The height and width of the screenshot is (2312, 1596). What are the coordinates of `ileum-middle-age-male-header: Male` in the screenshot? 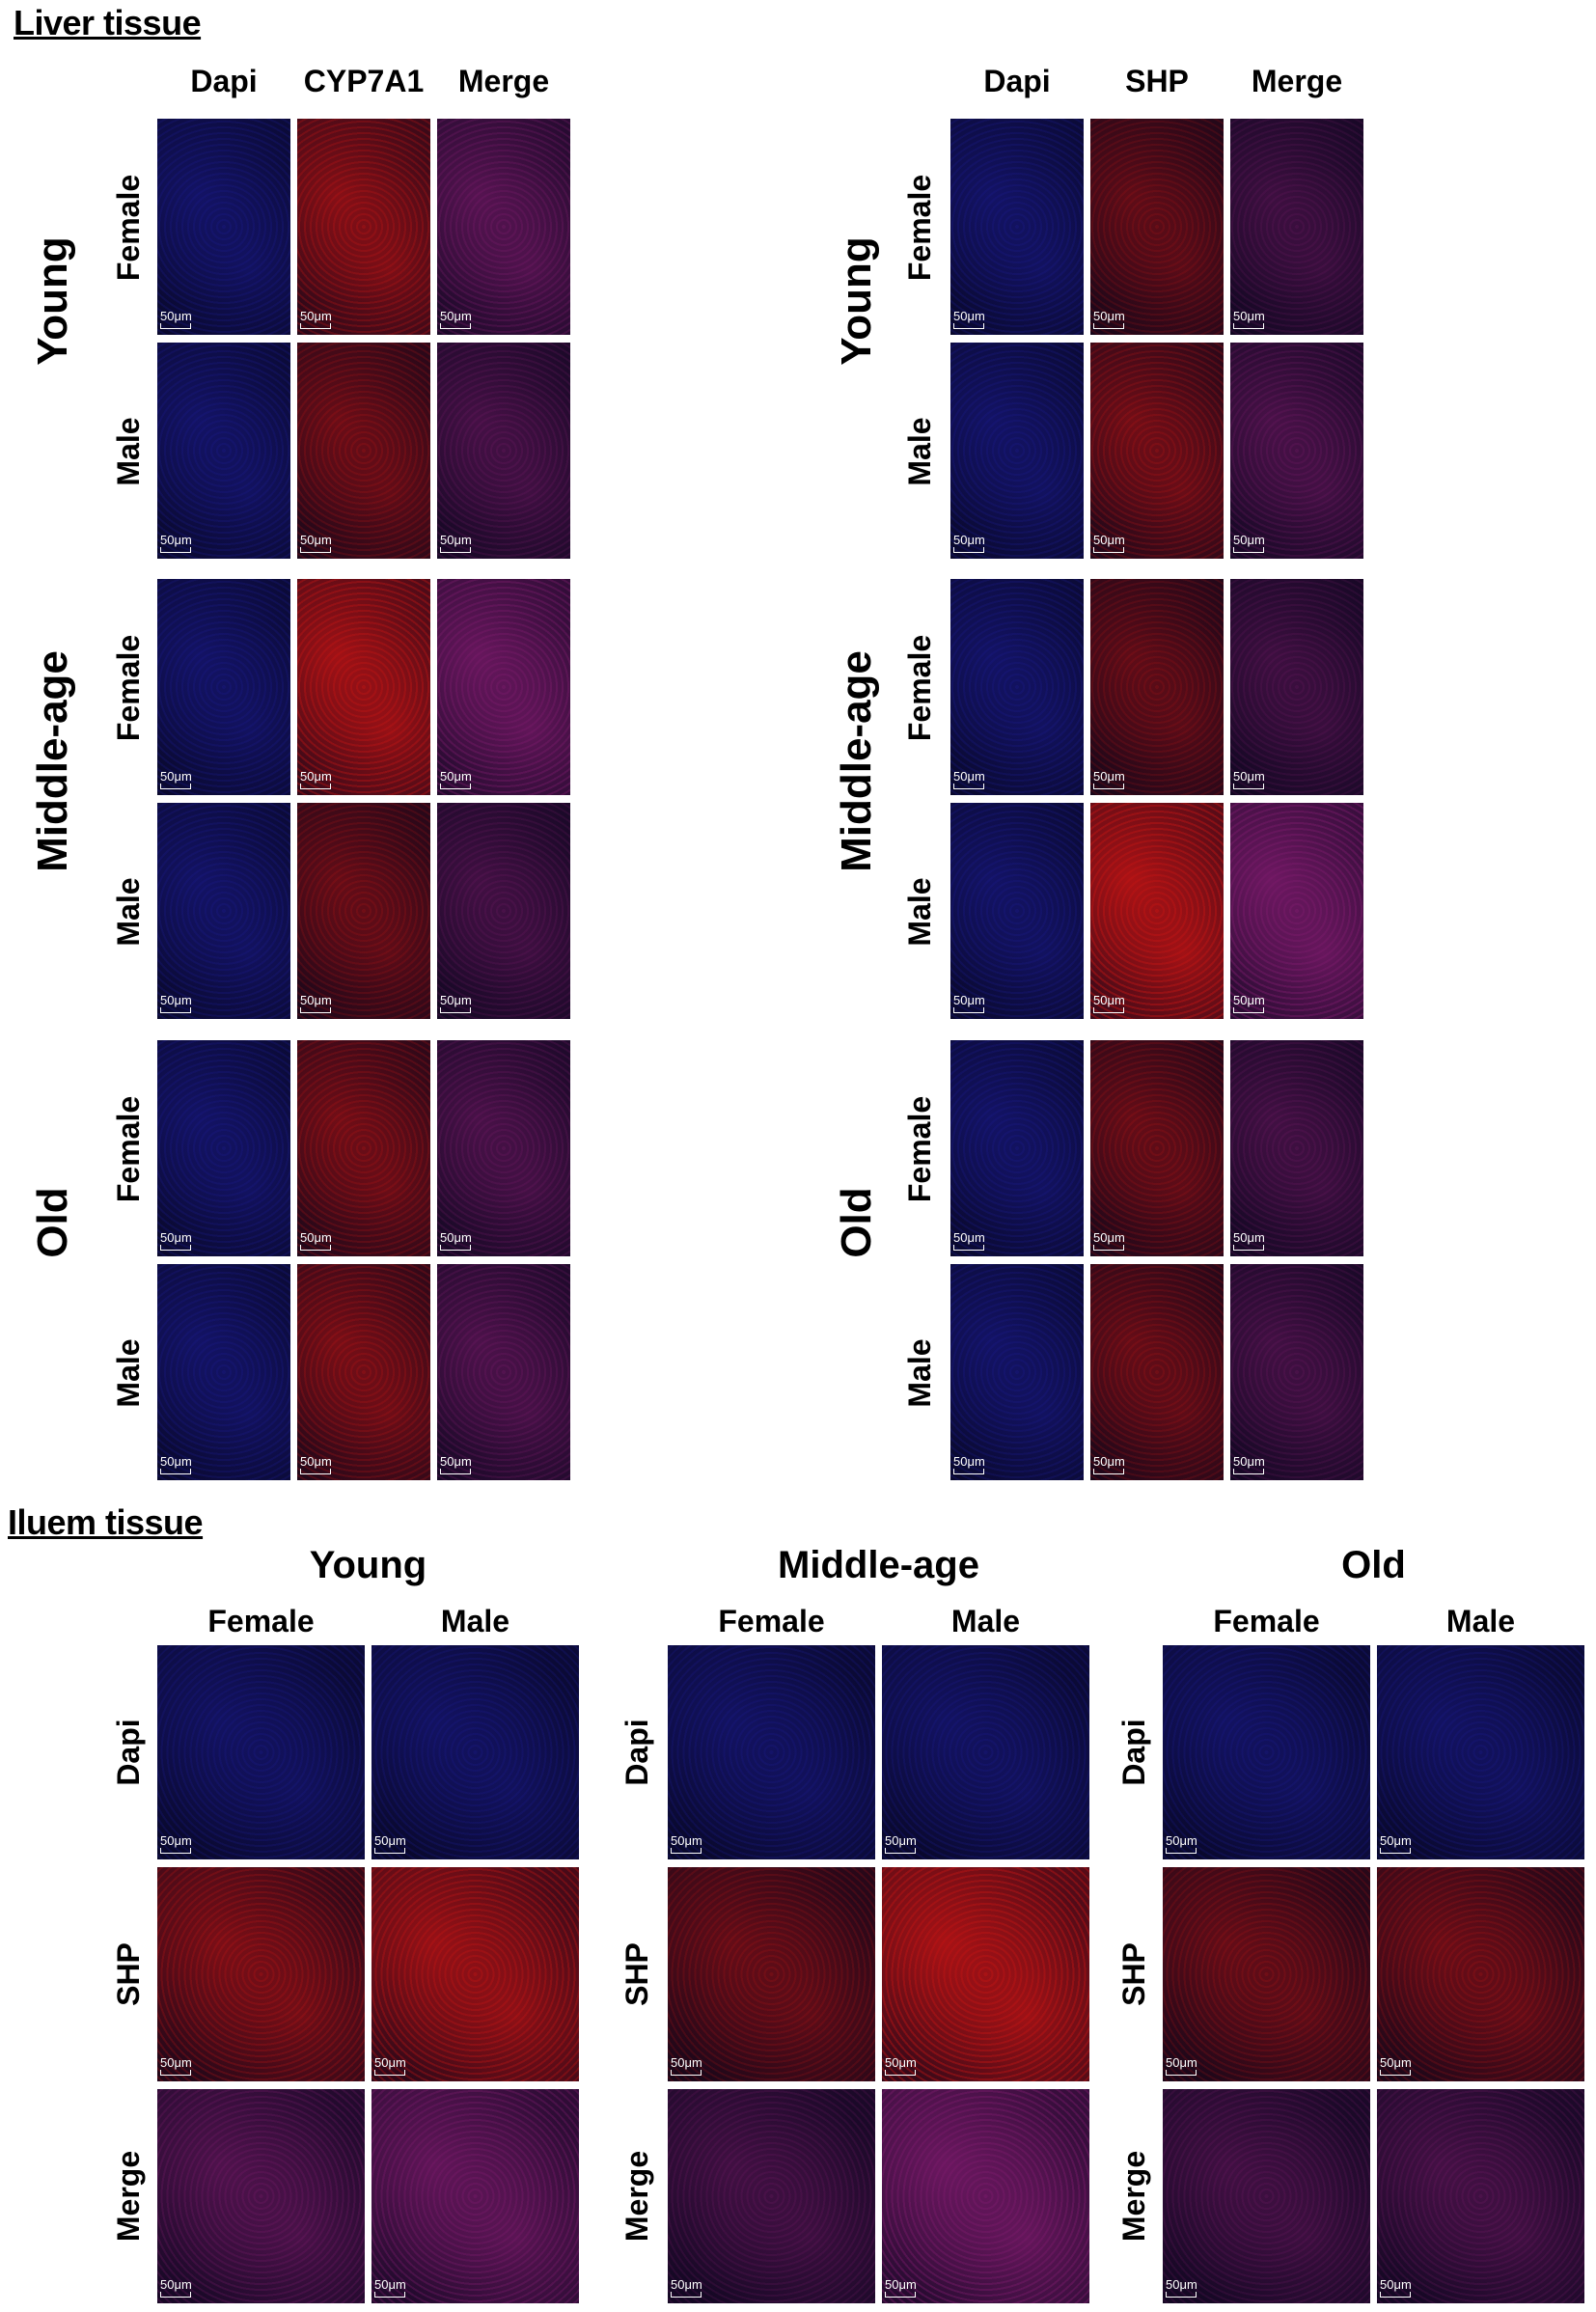 It's located at (986, 1621).